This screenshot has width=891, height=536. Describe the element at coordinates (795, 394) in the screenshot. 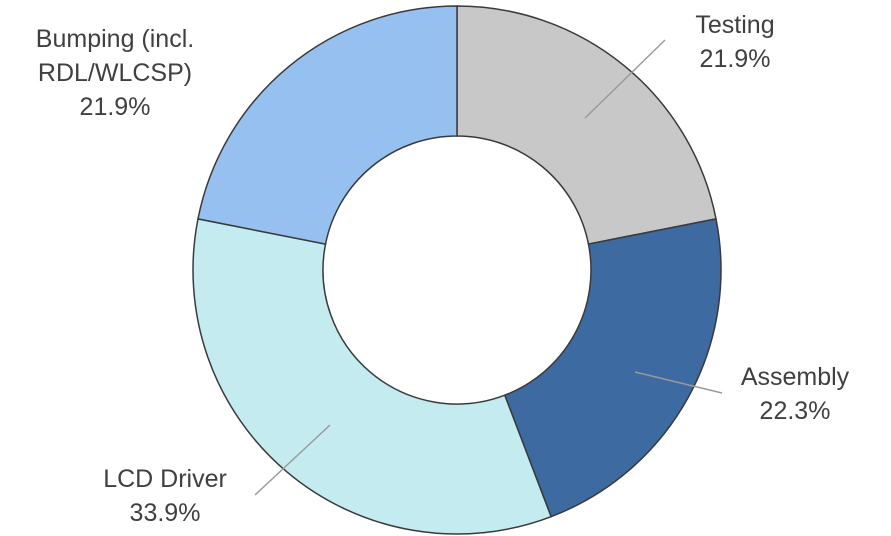

I see `slice-label: Assembly 22.3%` at that location.